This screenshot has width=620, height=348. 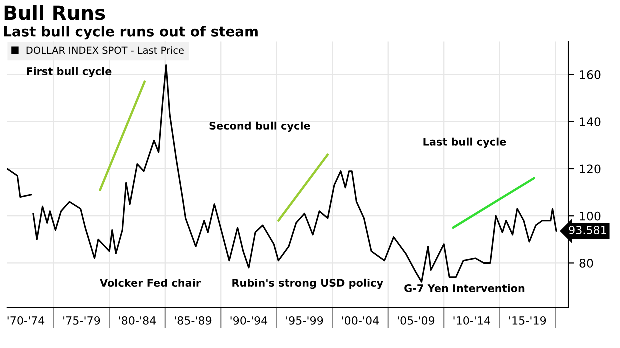 I want to click on x-tick-label: '75-'79, so click(x=82, y=320).